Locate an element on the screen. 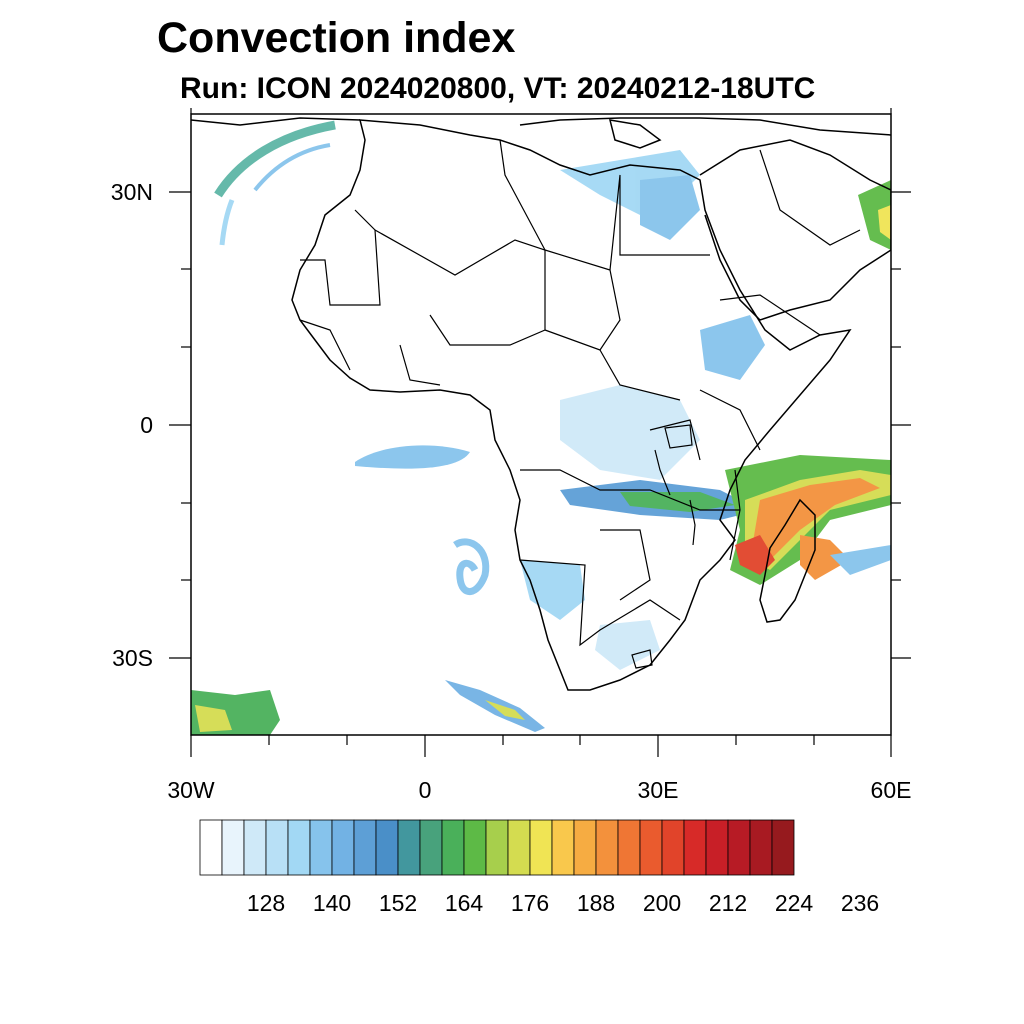 Image resolution: width=1024 pixels, height=1024 pixels. colorbar-label: 128 is located at coordinates (266, 903).